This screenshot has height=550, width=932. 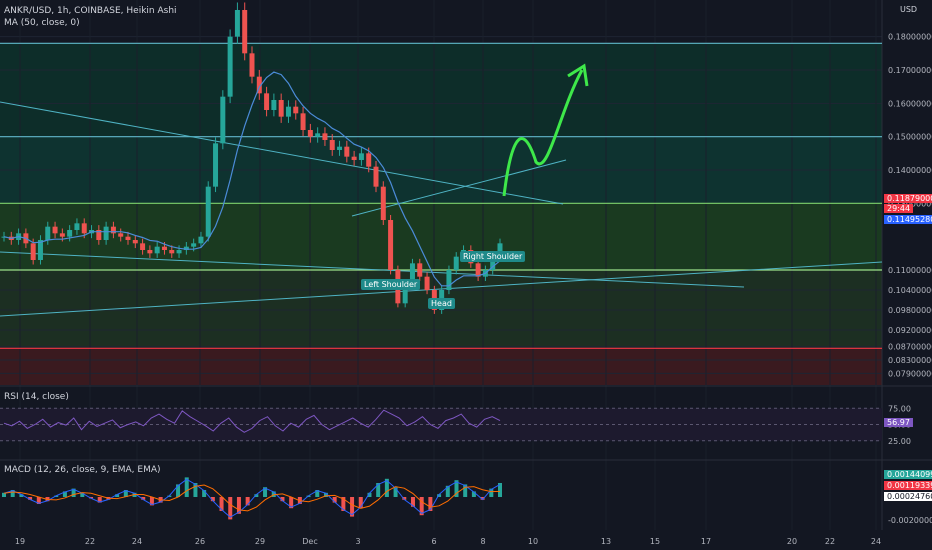 What do you see at coordinates (910, 70) in the screenshot?
I see `price-tick-label: 0.17000000` at bounding box center [910, 70].